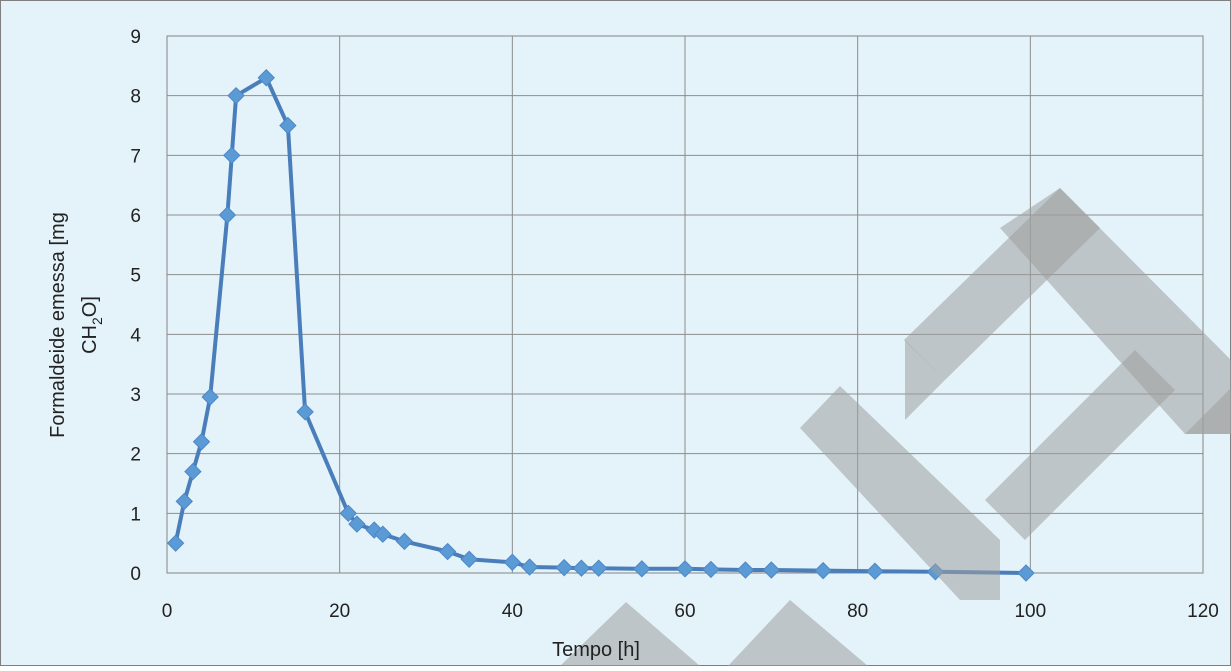  What do you see at coordinates (1203, 611) in the screenshot?
I see `x-tick-label: 120` at bounding box center [1203, 611].